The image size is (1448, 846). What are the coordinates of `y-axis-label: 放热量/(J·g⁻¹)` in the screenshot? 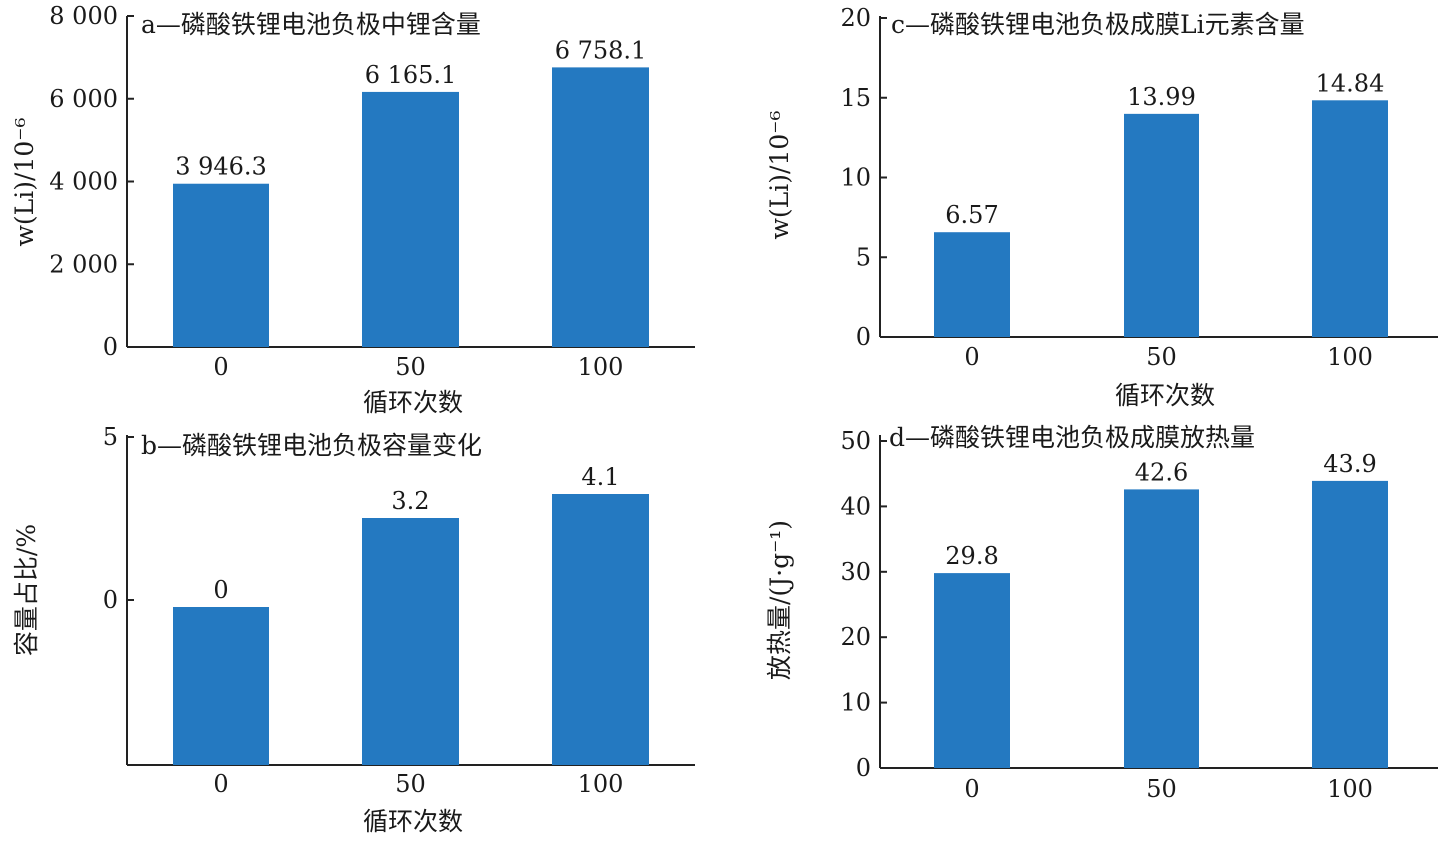 It's located at (779, 600).